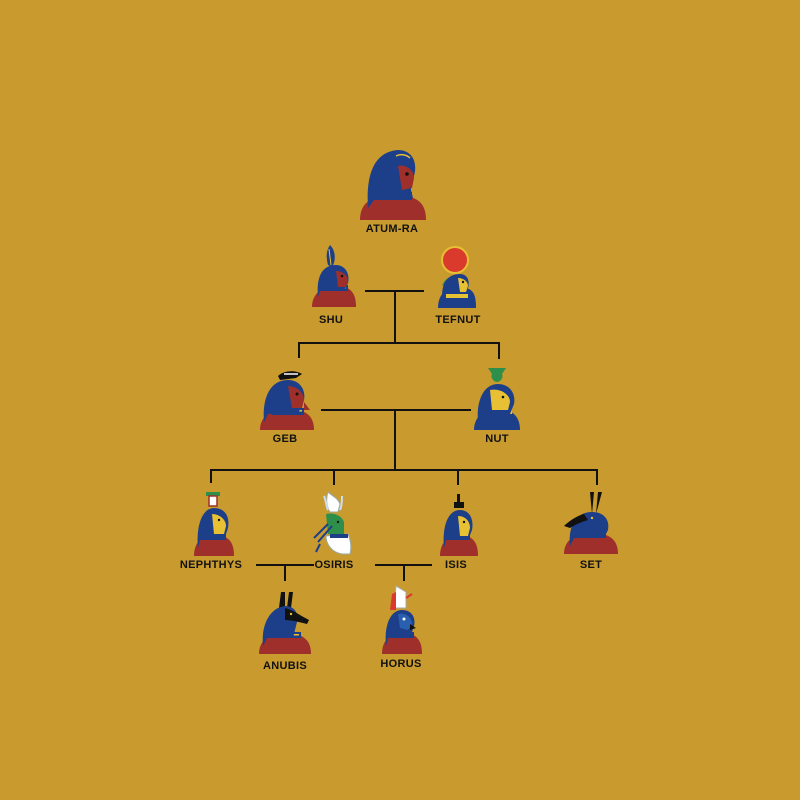 The width and height of the screenshot is (800, 800). I want to click on water-pot-icon, so click(497, 399).